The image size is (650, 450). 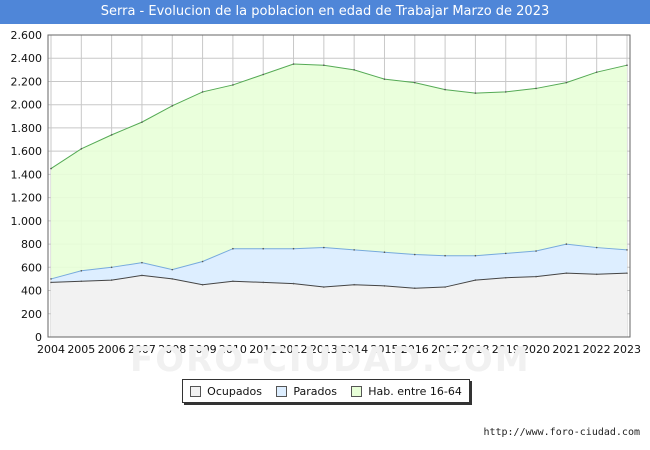 I want to click on x-tick-label: 2017, so click(x=445, y=349).